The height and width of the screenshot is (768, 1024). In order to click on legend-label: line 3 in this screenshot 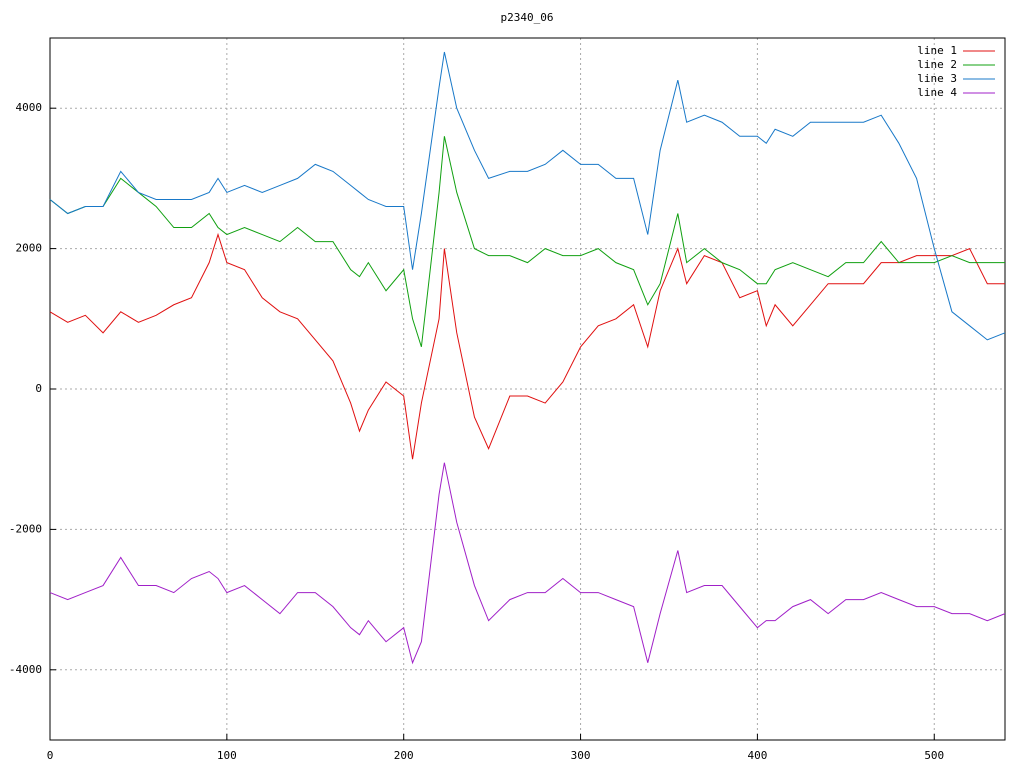, I will do `click(937, 78)`.